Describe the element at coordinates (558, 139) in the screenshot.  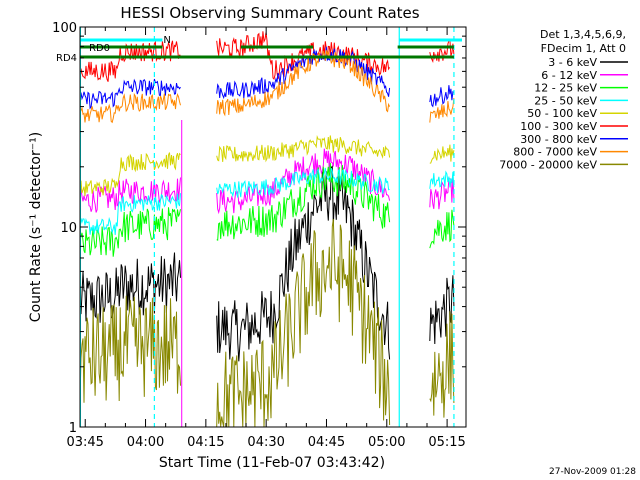
I see `legend-label: 300 - 800 keV` at that location.